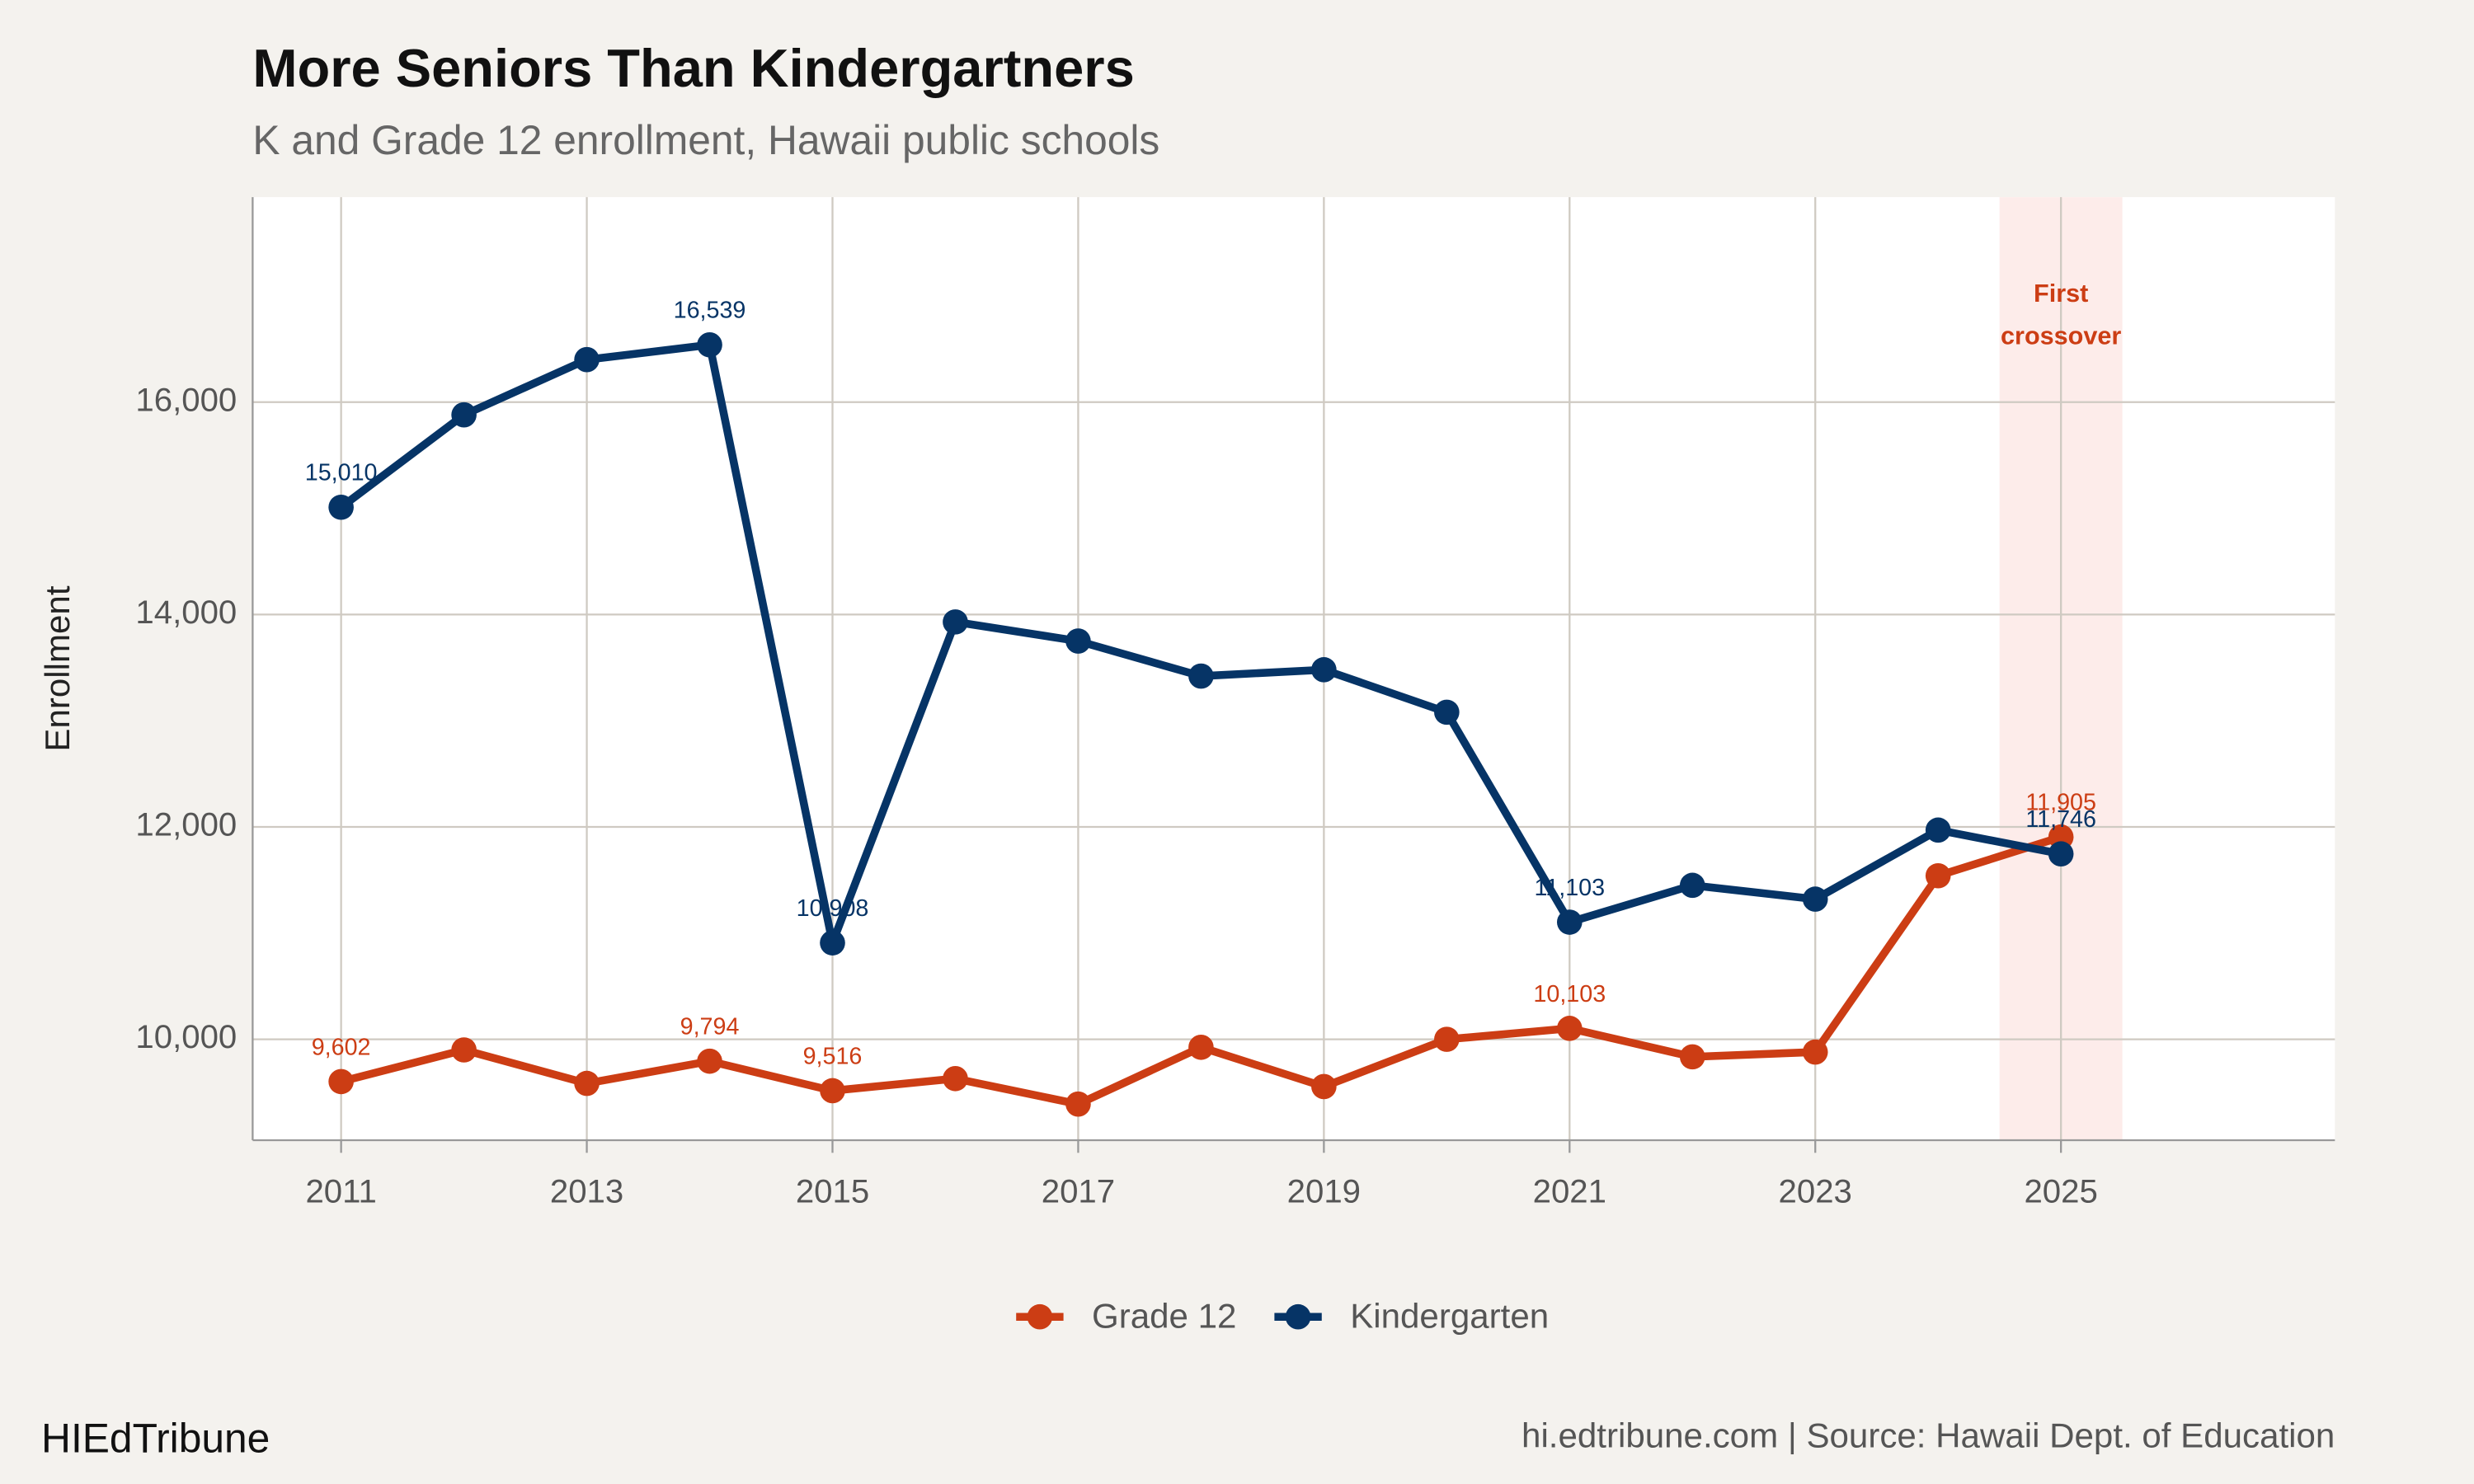 This screenshot has width=2474, height=1484. What do you see at coordinates (186, 612) in the screenshot?
I see `y-tick-label: 14,000` at bounding box center [186, 612].